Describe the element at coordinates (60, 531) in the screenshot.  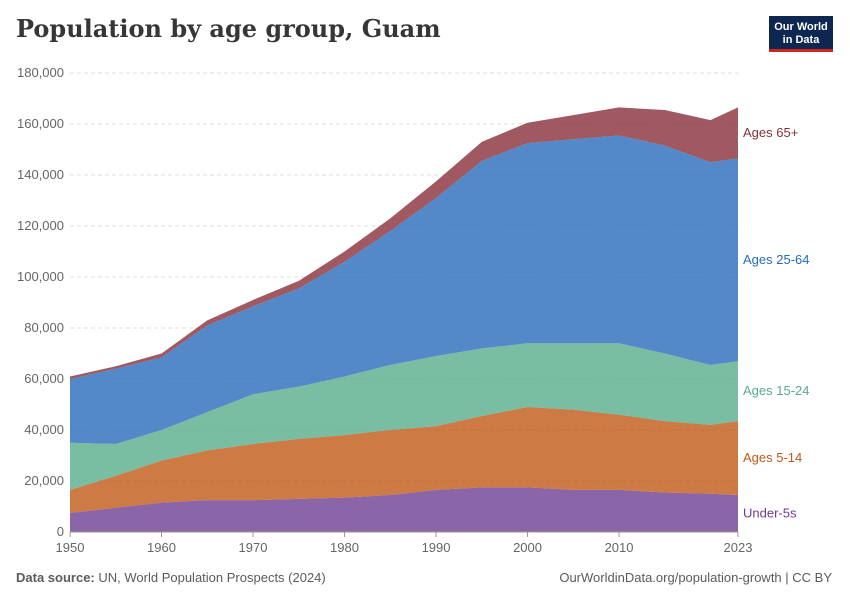
I see `y-tick-label: 0` at that location.